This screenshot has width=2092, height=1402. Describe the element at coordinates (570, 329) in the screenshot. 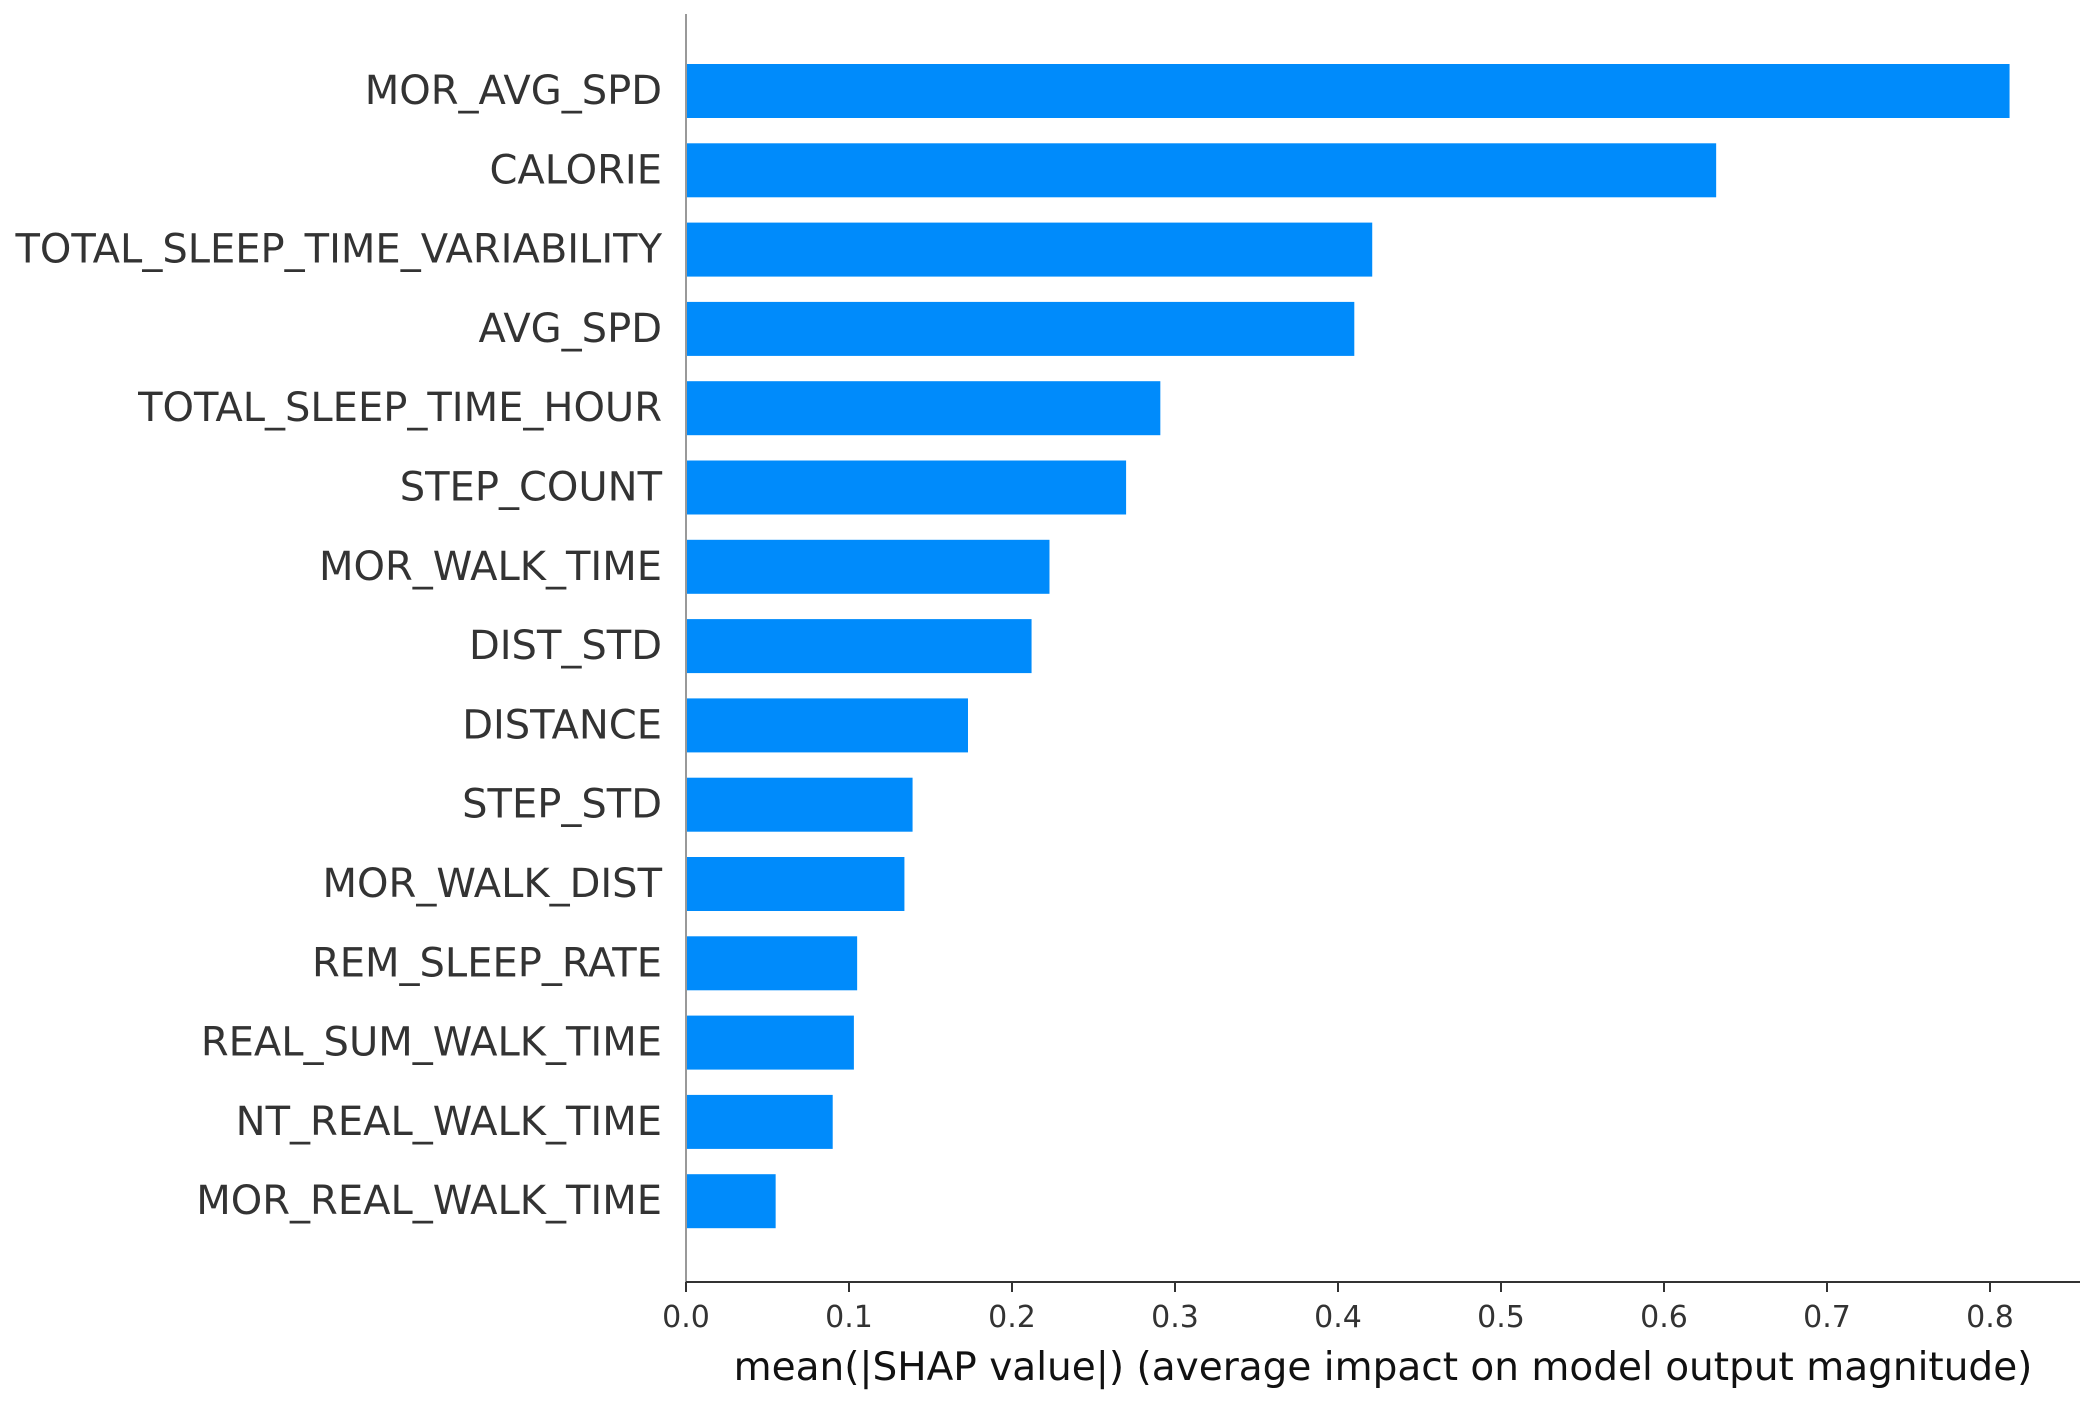

I see `feature-label: AVG_SPD` at that location.